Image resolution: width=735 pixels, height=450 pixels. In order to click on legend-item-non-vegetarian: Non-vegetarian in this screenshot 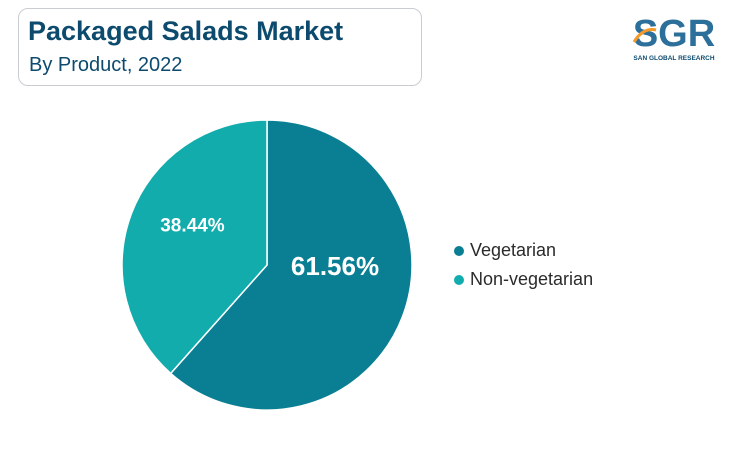, I will do `click(523, 279)`.